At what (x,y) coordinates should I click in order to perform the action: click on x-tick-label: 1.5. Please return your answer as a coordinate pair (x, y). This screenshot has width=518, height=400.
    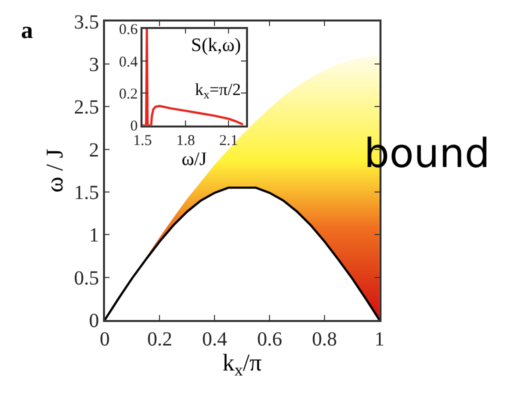
    Looking at the image, I should click on (142, 141).